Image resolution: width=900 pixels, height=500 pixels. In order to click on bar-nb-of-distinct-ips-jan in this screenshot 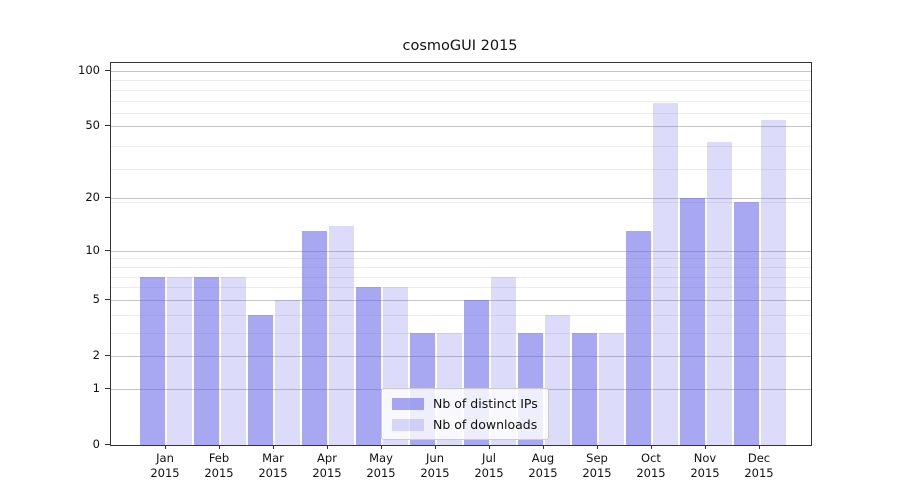, I will do `click(152, 360)`.